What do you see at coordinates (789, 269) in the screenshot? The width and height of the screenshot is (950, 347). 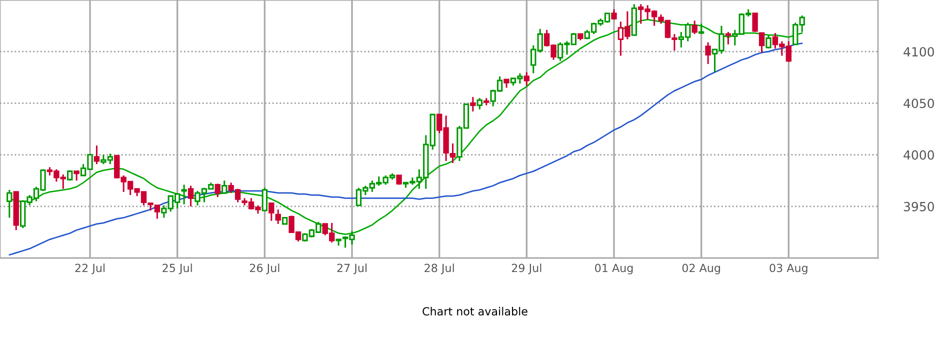 I see `x-tick-label: 03 Aug` at bounding box center [789, 269].